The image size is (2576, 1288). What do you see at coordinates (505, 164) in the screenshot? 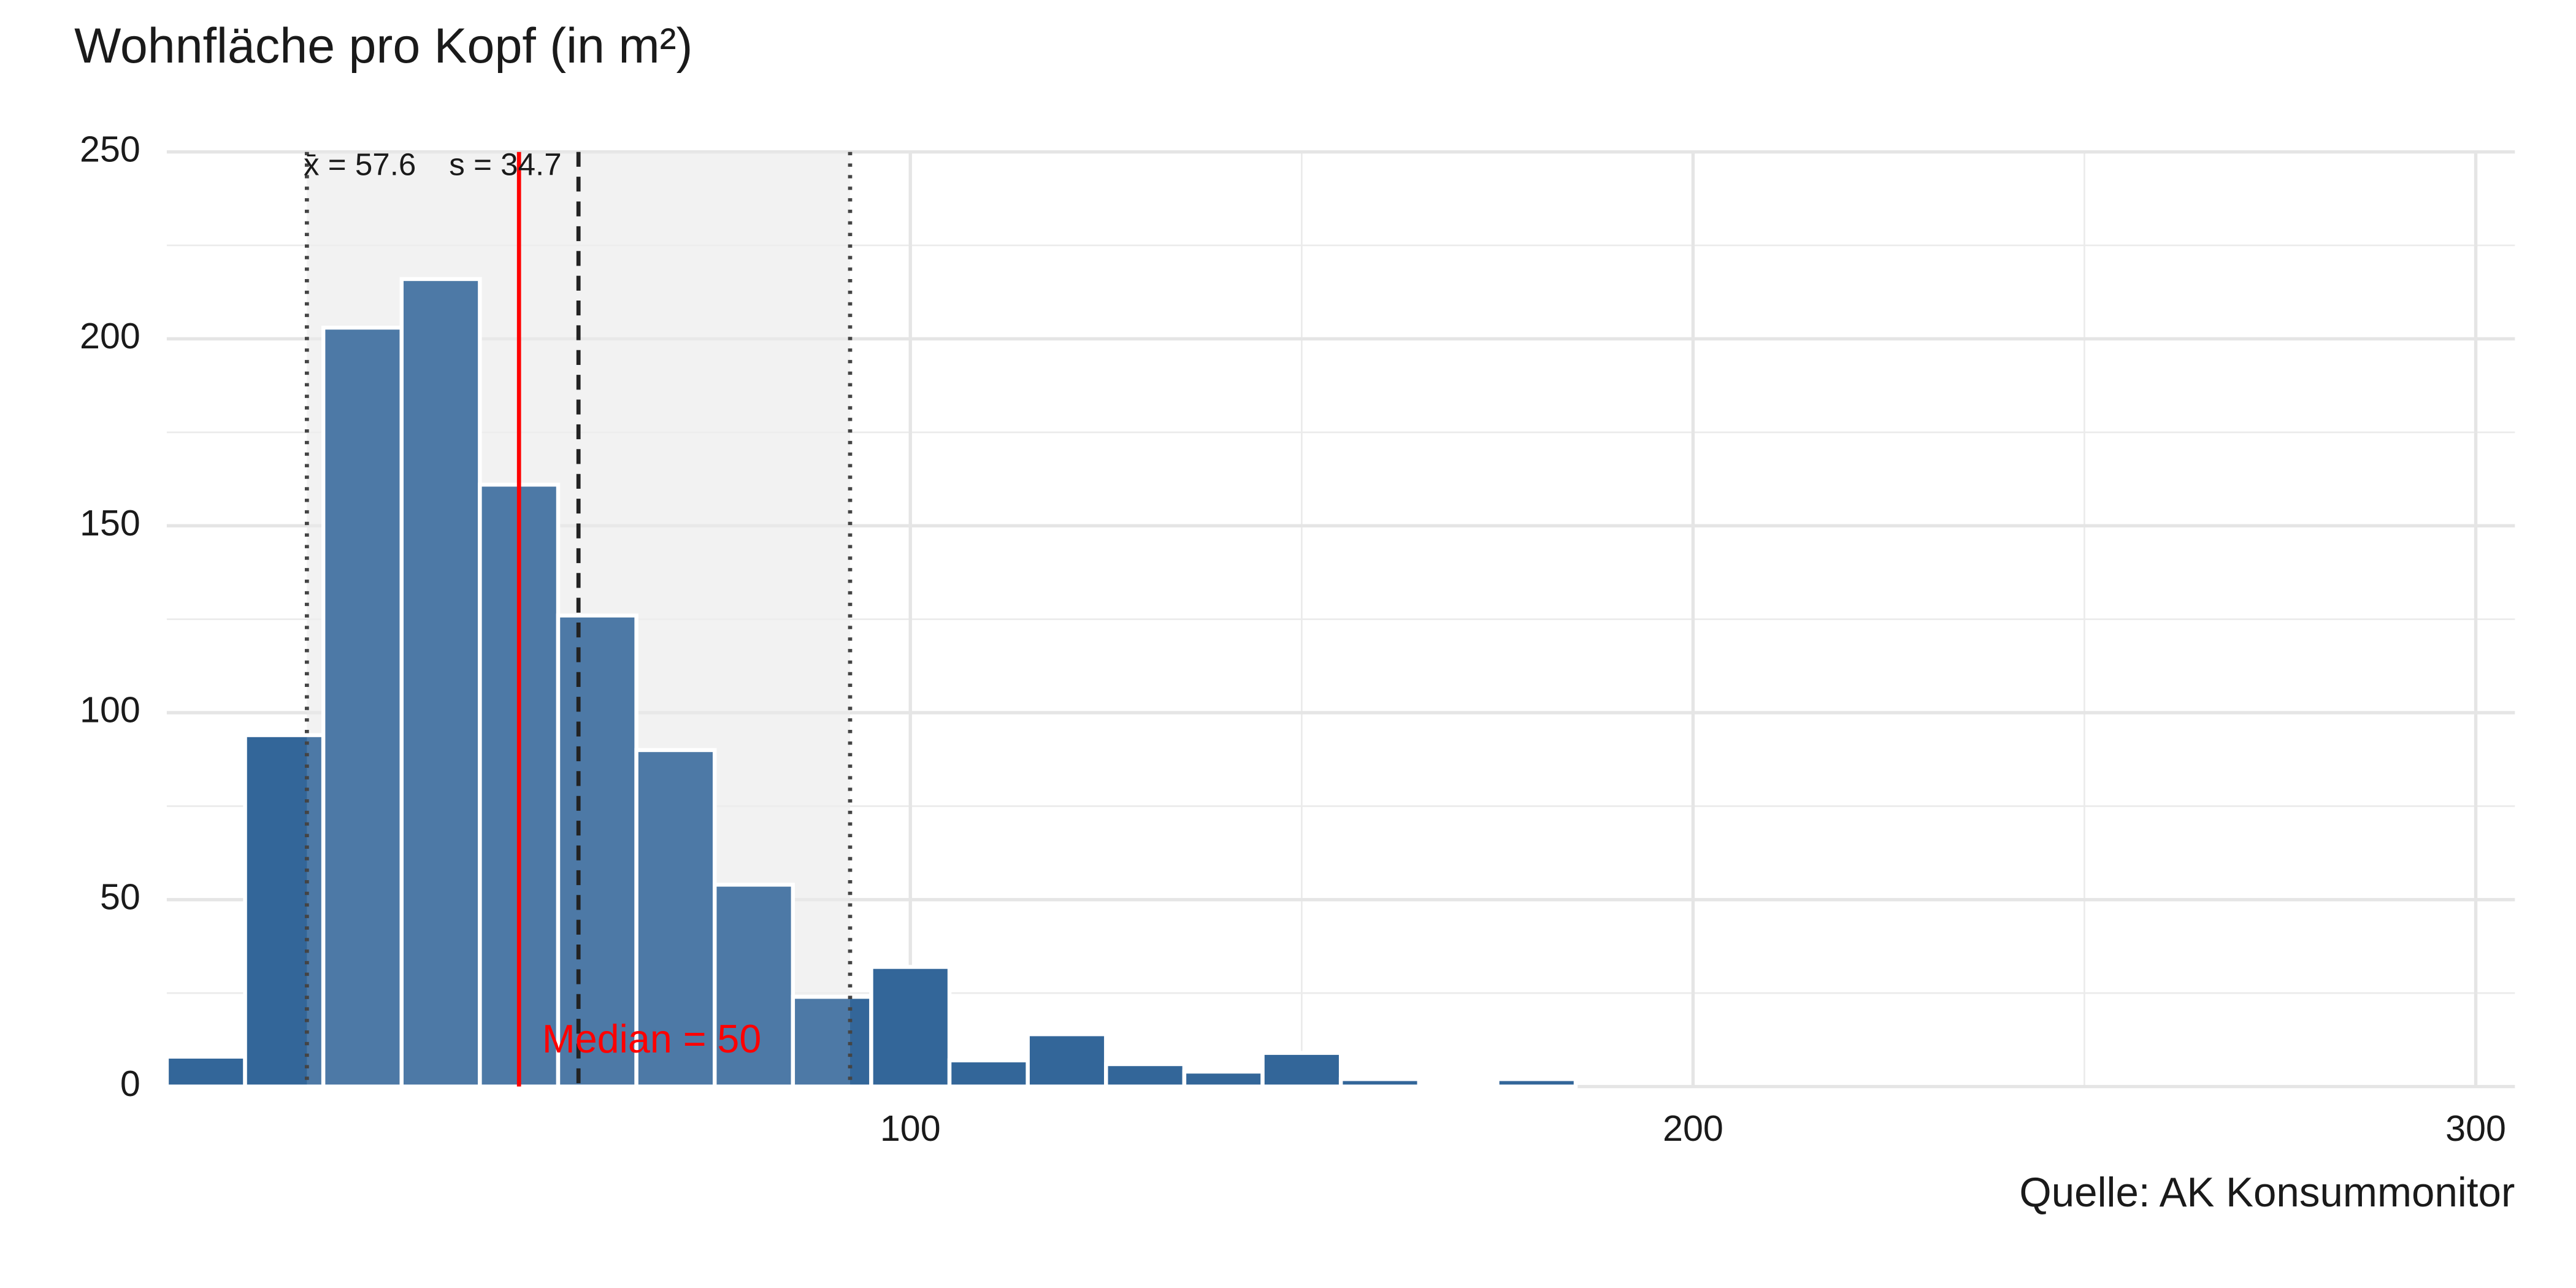
I see `sd-label: s = 34.7` at bounding box center [505, 164].